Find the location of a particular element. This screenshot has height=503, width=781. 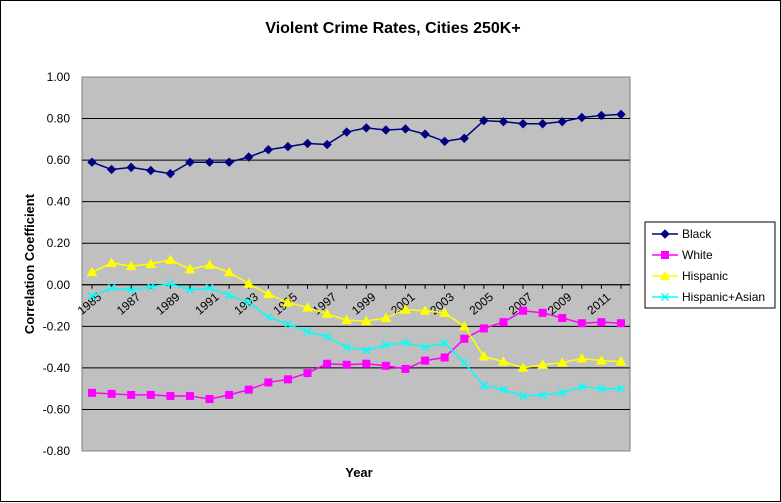

legend-item-hispanic: Hispanic is located at coordinates (690, 276).